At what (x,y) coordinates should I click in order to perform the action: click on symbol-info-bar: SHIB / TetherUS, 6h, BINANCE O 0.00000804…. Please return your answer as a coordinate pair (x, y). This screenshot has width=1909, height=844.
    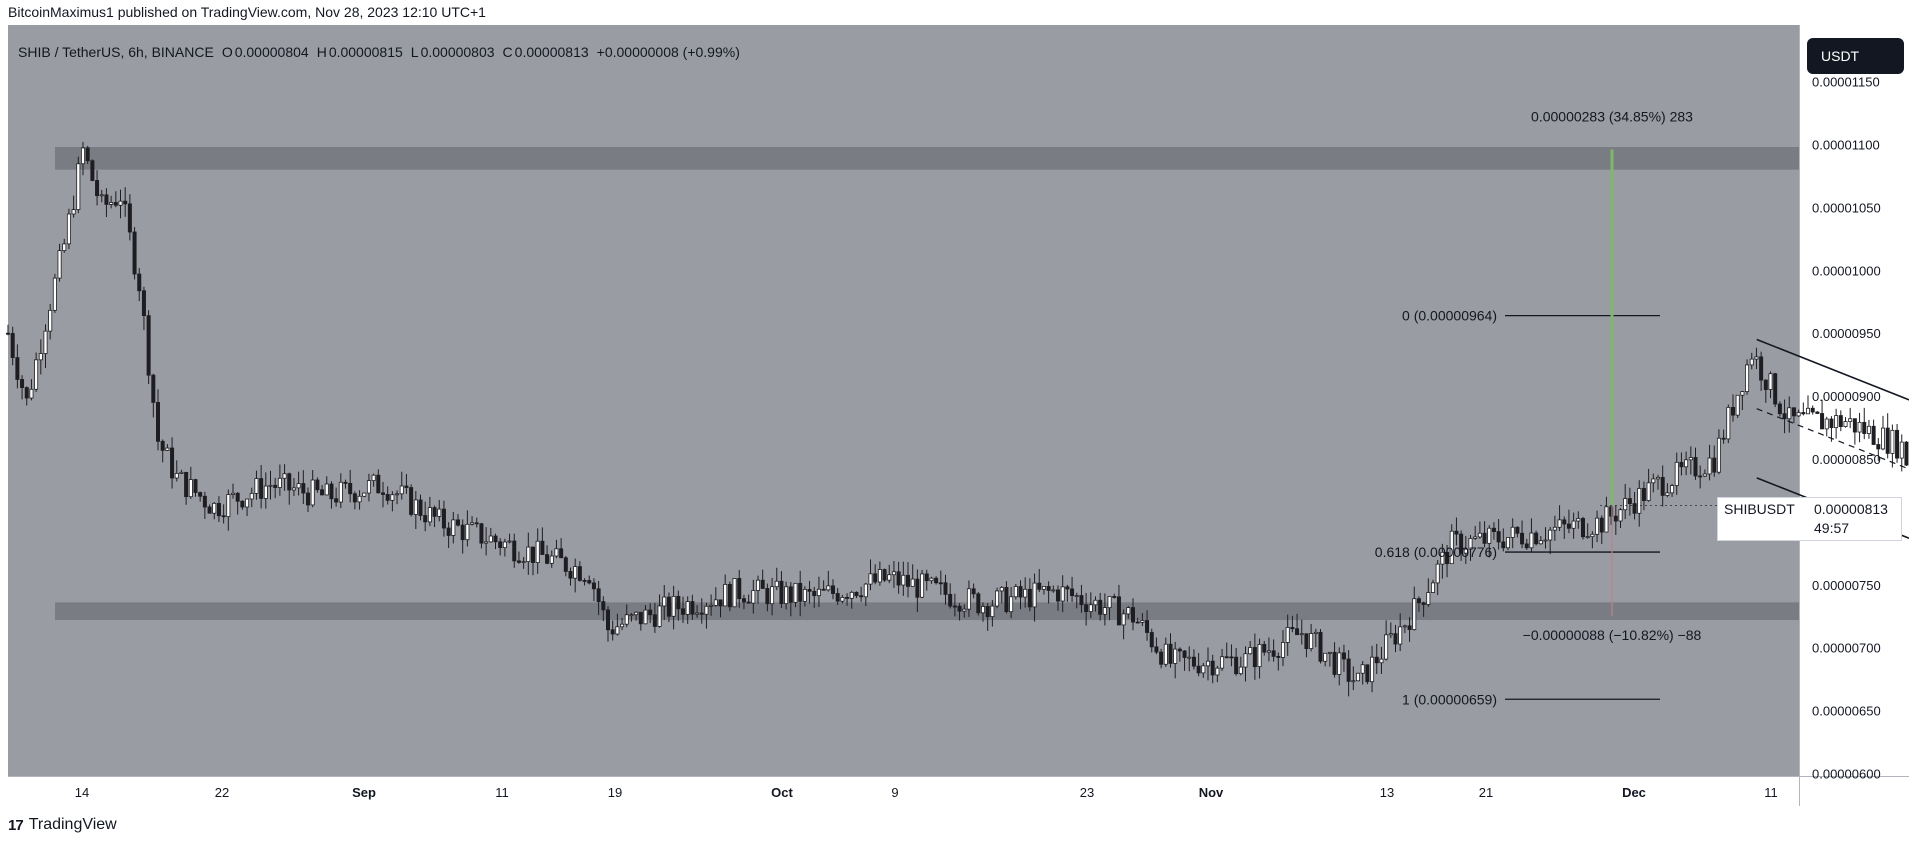
    Looking at the image, I should click on (379, 52).